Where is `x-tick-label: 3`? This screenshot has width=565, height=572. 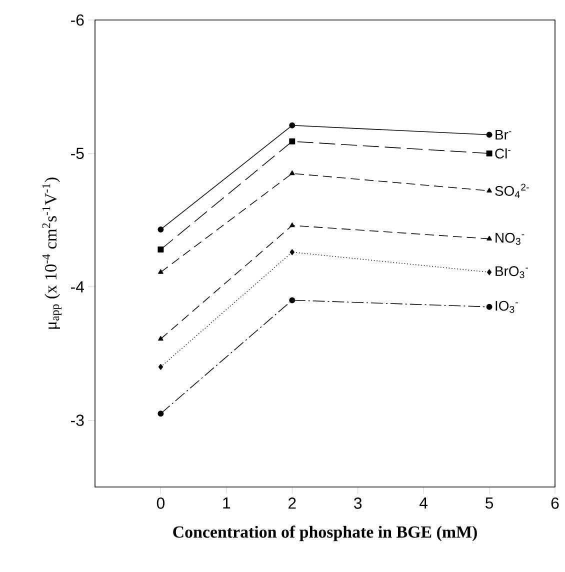 x-tick-label: 3 is located at coordinates (358, 503).